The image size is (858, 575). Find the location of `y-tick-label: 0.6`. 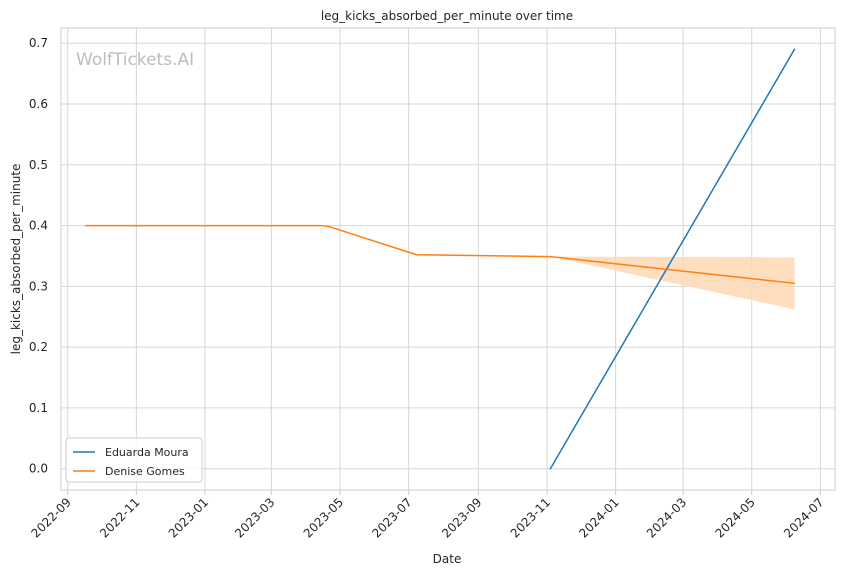

y-tick-label: 0.6 is located at coordinates (38, 104).